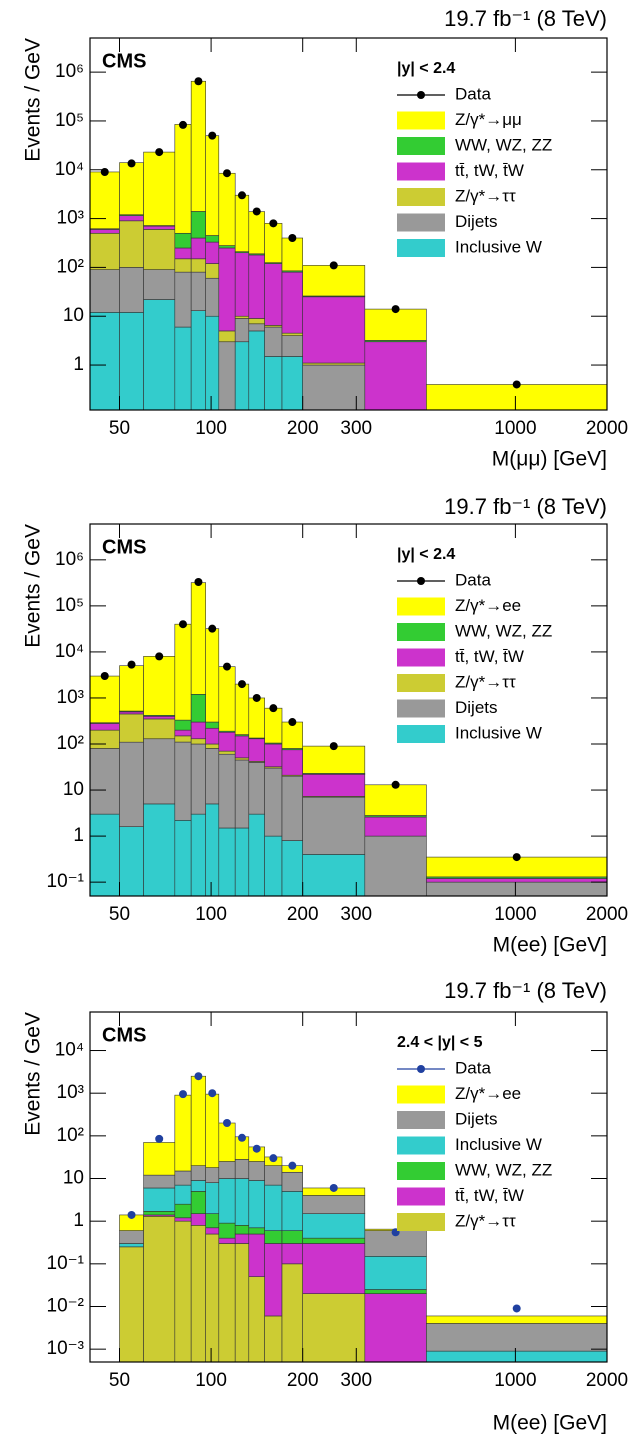 The width and height of the screenshot is (644, 1442). Describe the element at coordinates (515, 428) in the screenshot. I see `x-tick-label: 1000` at that location.